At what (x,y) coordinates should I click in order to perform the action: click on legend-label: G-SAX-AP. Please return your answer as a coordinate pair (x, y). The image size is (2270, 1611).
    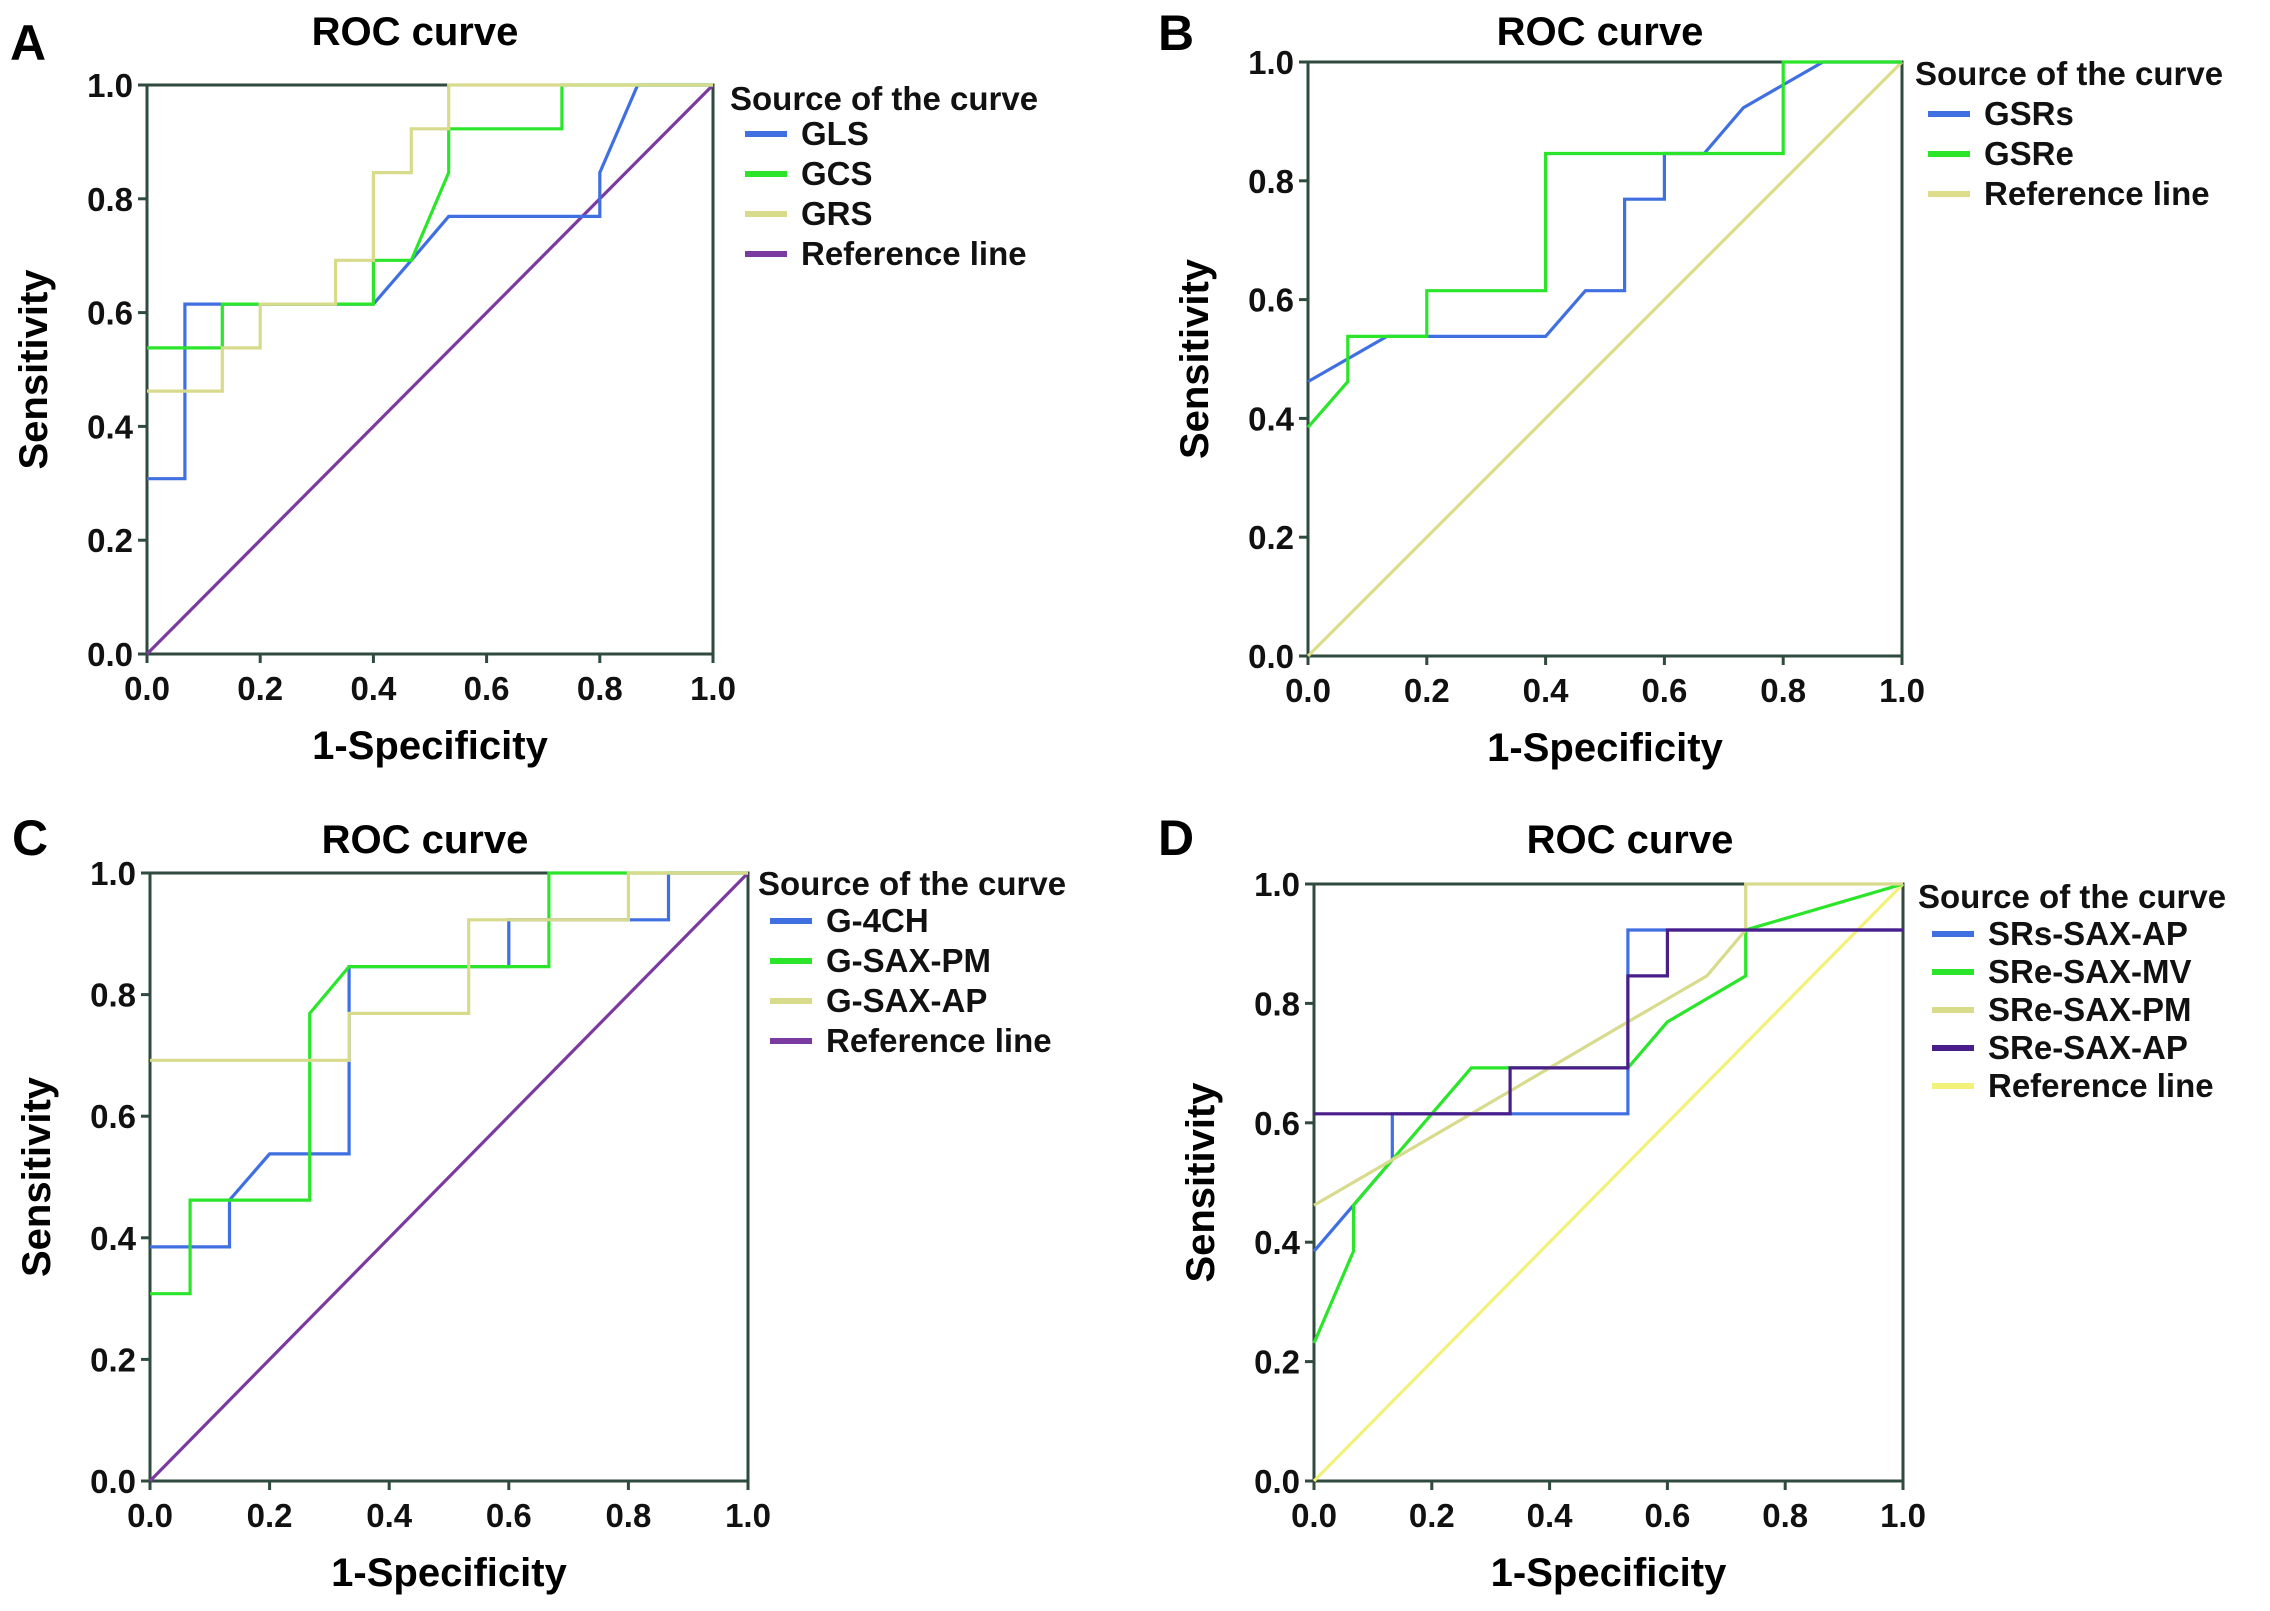
    Looking at the image, I should click on (906, 1000).